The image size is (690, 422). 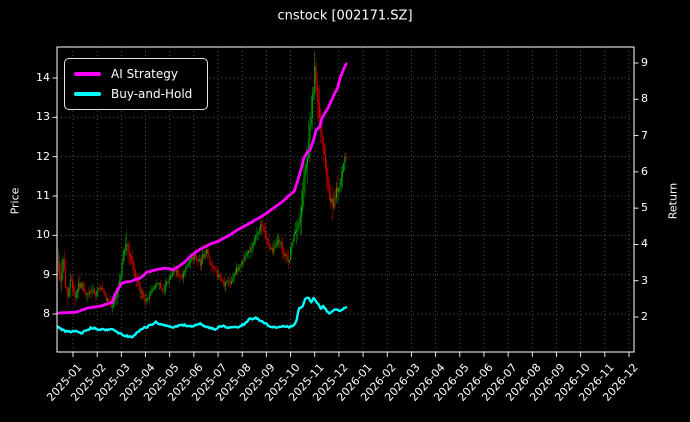 What do you see at coordinates (46, 274) in the screenshot?
I see `price-tick-label: 9` at bounding box center [46, 274].